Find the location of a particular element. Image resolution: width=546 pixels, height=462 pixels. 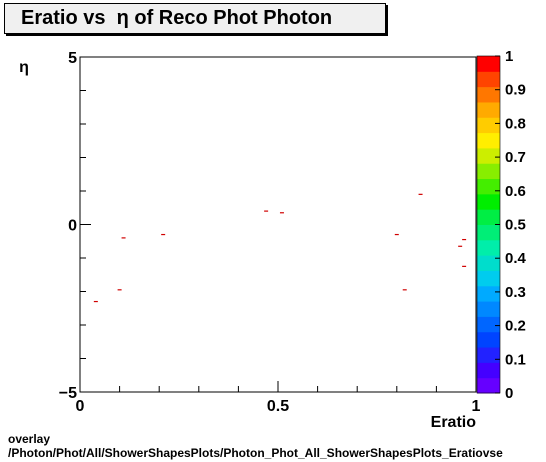

color-scale: 0 0.1 0.2 0.3 0.4 0.5 0.6 0.7 0.8 0.9 1 is located at coordinates (501, 225).